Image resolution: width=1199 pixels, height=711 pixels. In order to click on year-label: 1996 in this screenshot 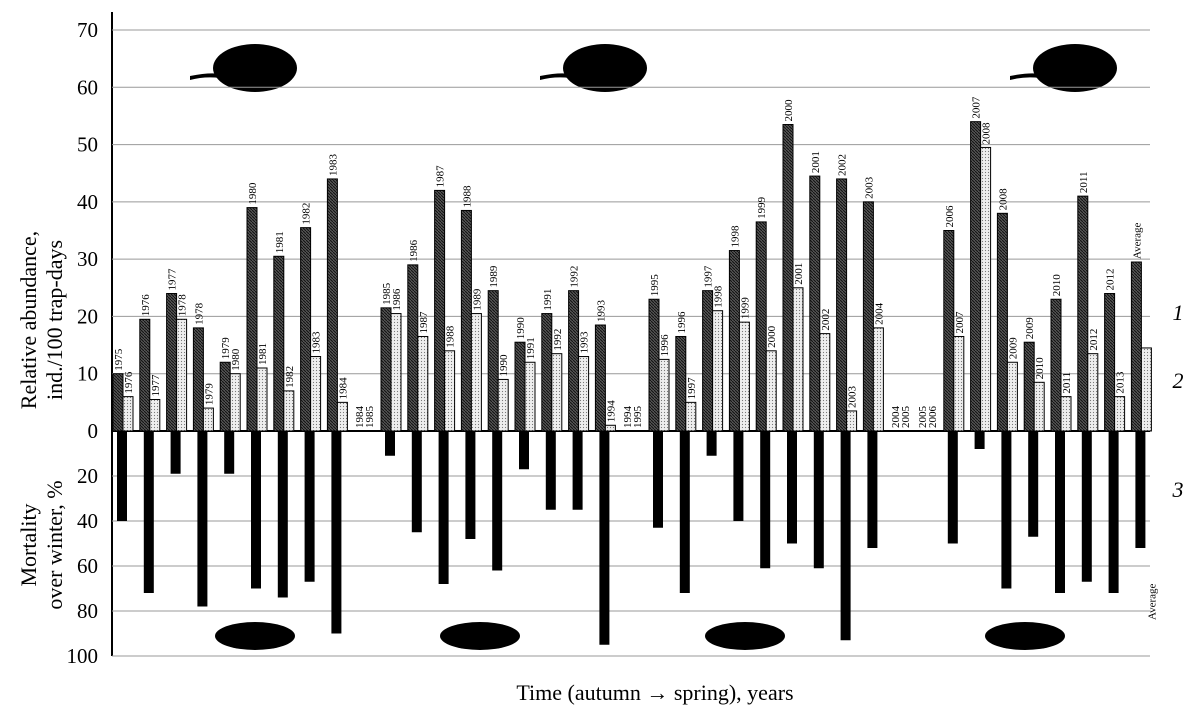, I will do `click(665, 345)`.